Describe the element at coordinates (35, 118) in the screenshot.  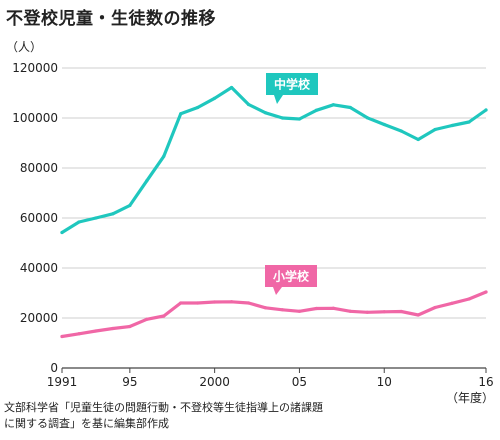
I see `y-tick-label: 100000` at that location.